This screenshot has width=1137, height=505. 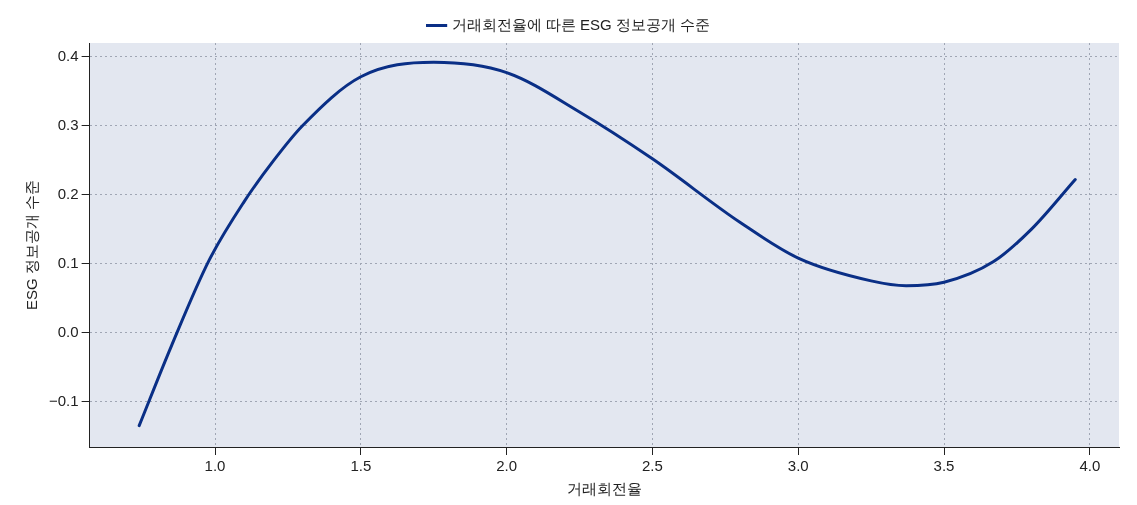 What do you see at coordinates (215, 466) in the screenshot?
I see `x-tick-label: 1.0` at bounding box center [215, 466].